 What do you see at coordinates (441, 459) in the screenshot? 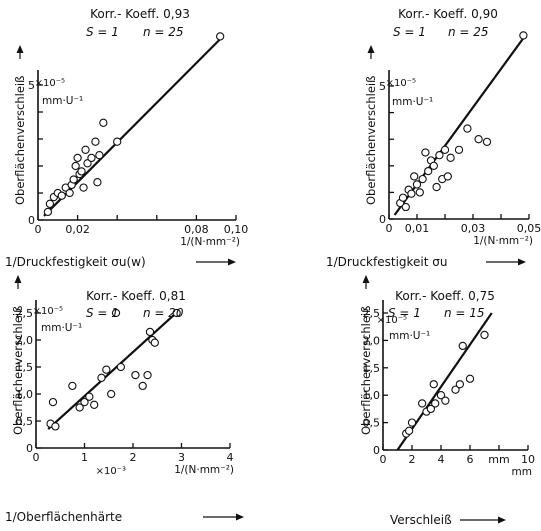
I see `x-tick-label: 4` at bounding box center [441, 459].